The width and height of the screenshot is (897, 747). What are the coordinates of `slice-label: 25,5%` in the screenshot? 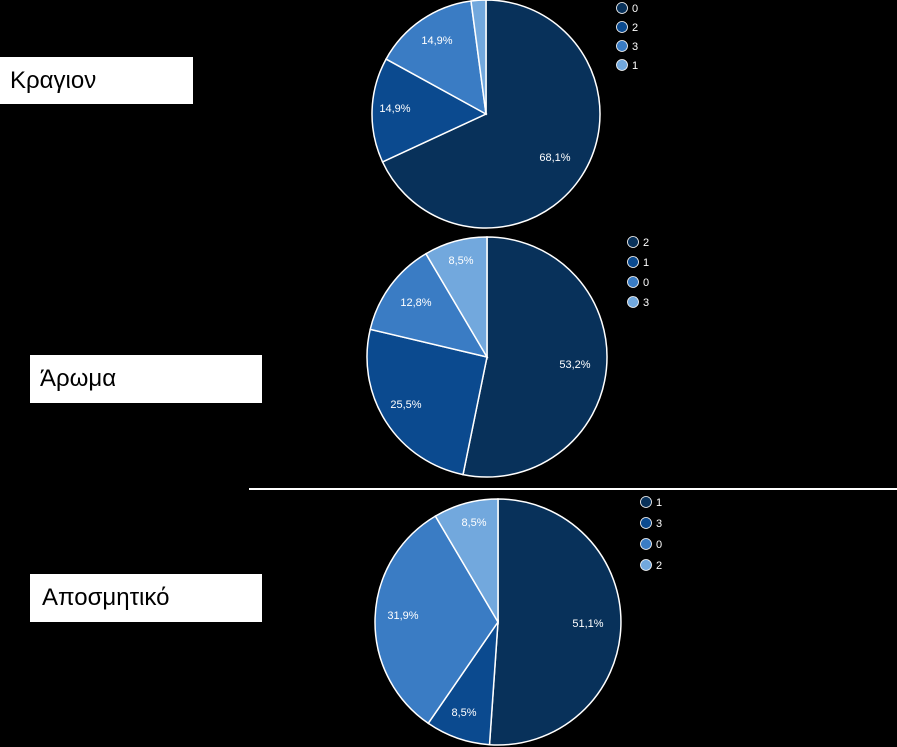 It's located at (405, 405).